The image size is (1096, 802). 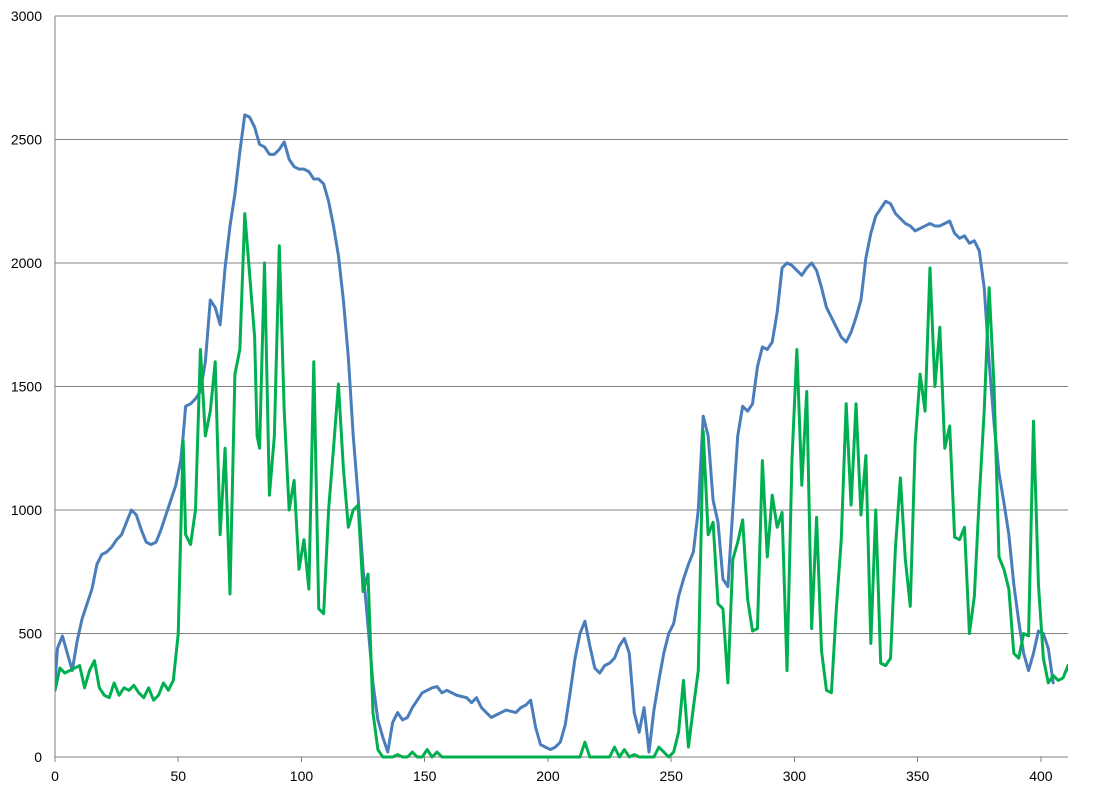 I want to click on y-tick-label: 2500, so click(x=26, y=140).